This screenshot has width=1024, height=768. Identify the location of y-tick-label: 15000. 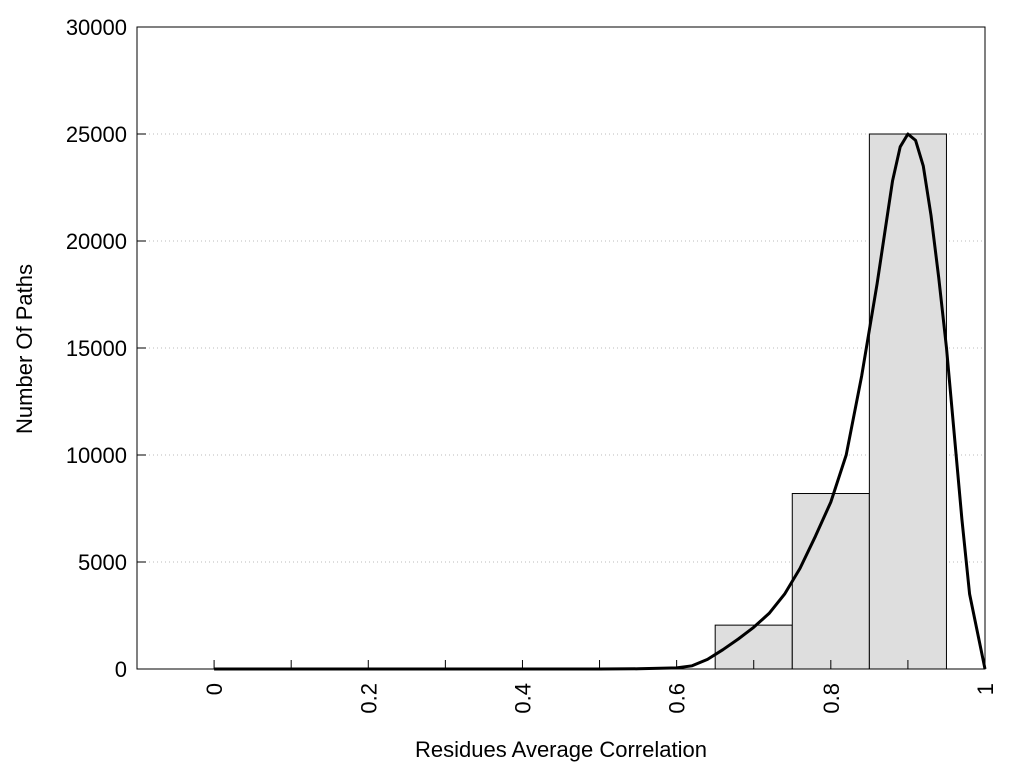
(96, 348).